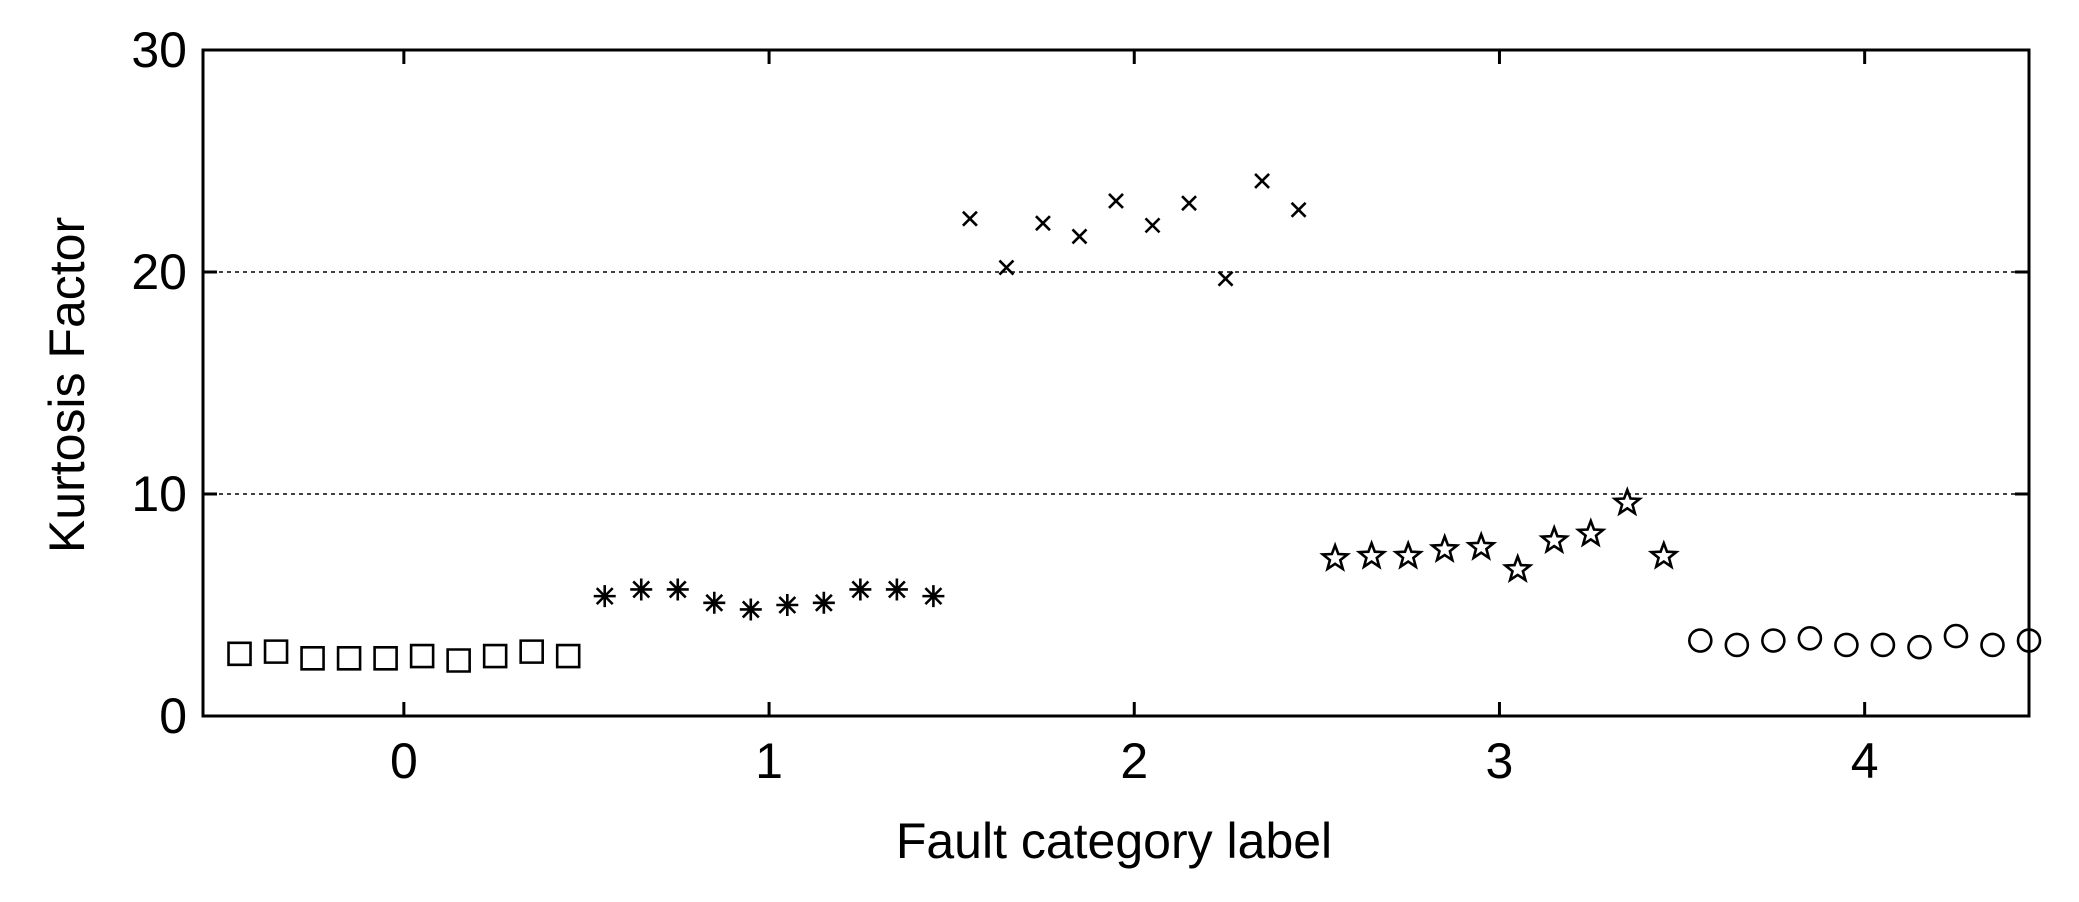 This screenshot has height=902, width=2079. Describe the element at coordinates (173, 716) in the screenshot. I see `y-tick-label: 0` at that location.